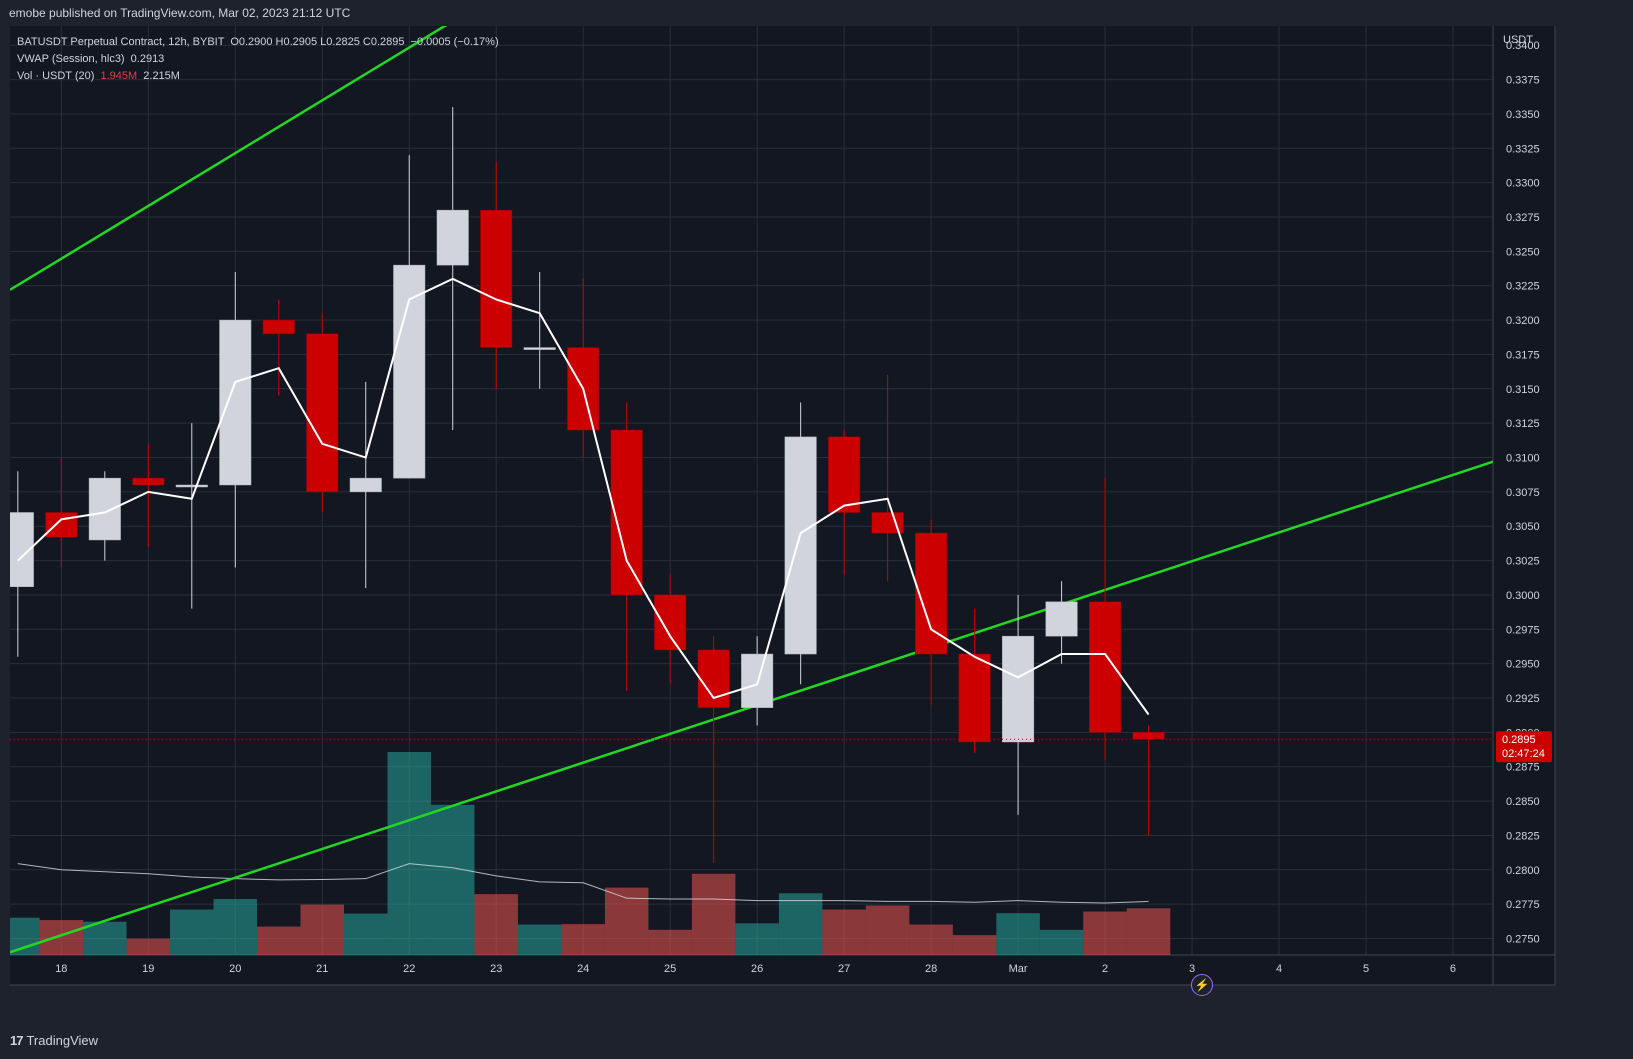  I want to click on footer-brand-text: TradingView, so click(62, 1040).